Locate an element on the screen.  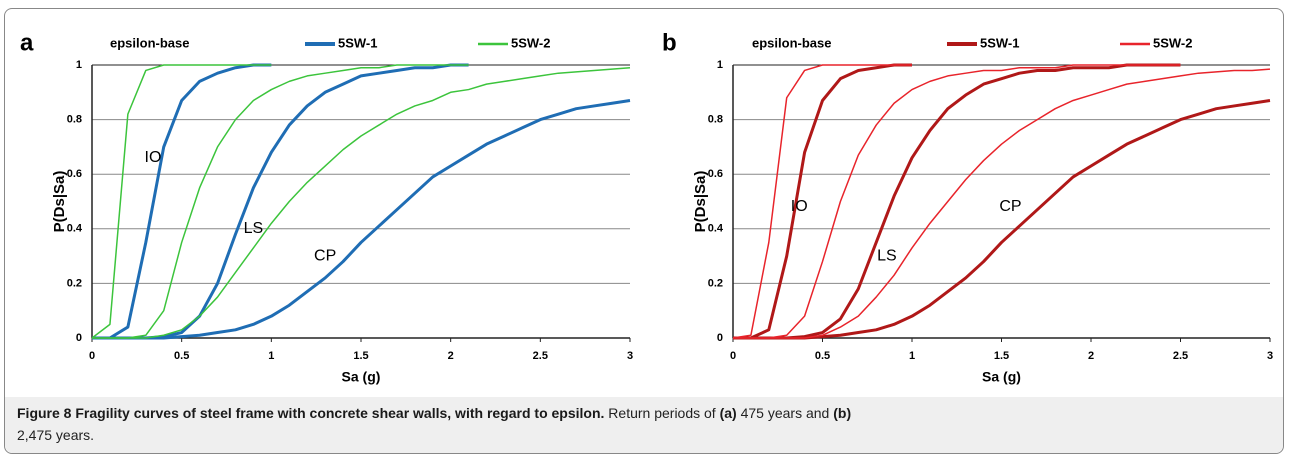
panel-label: a is located at coordinates (27, 42).